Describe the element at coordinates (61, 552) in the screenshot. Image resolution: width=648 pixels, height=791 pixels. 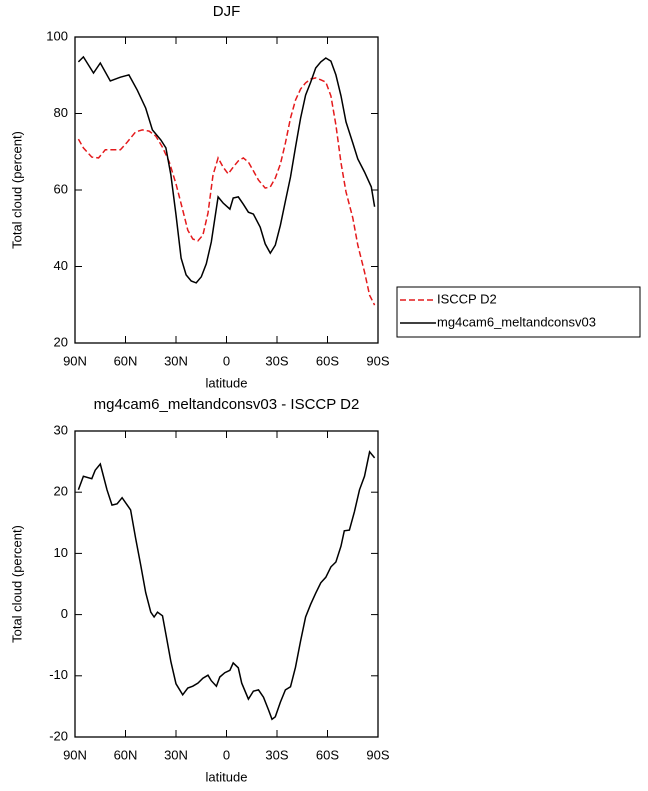
I see `y-tick-label: 10` at that location.